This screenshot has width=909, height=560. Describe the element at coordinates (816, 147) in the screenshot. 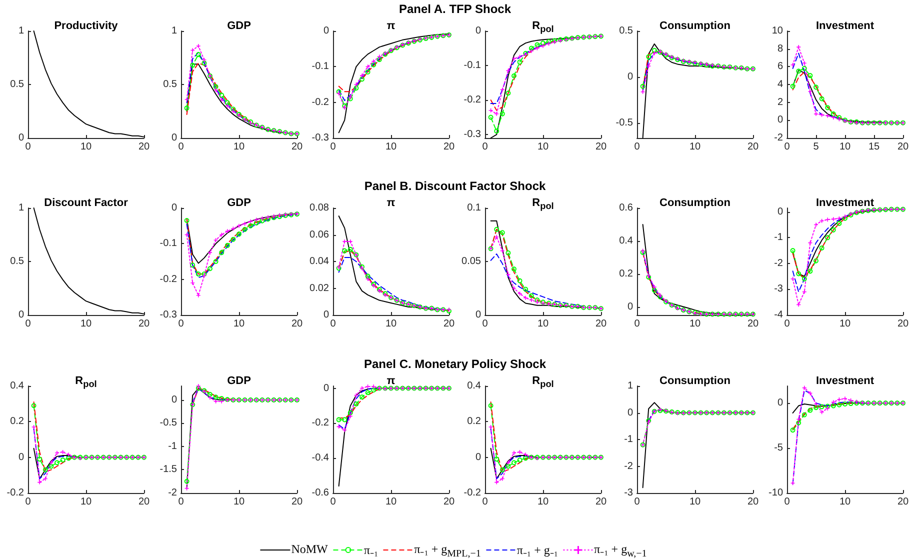

I see `x-tick-label: 5` at that location.